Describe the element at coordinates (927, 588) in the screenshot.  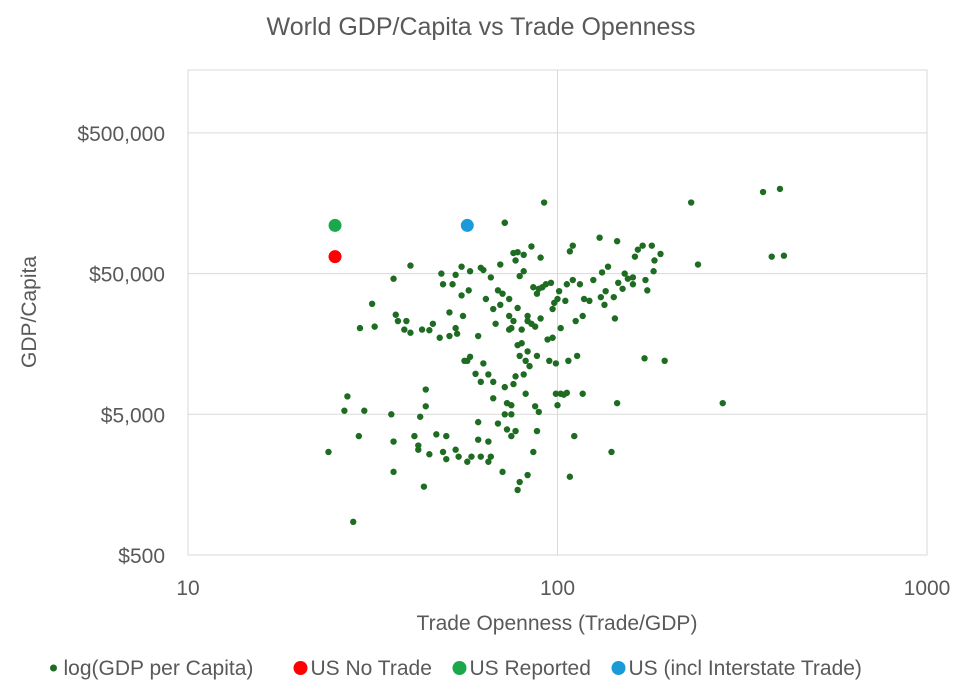
I see `x-tick-label: 1000` at that location.